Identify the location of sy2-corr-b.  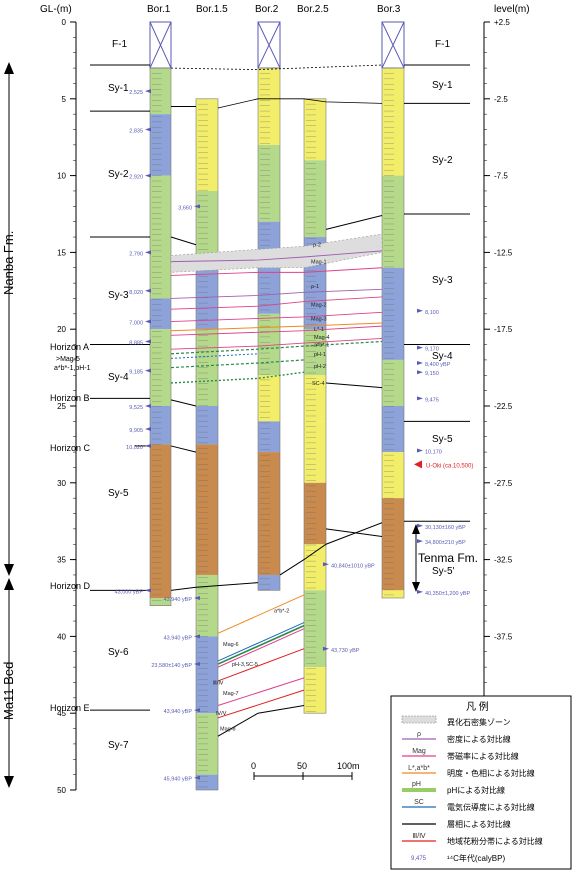
(354, 222).